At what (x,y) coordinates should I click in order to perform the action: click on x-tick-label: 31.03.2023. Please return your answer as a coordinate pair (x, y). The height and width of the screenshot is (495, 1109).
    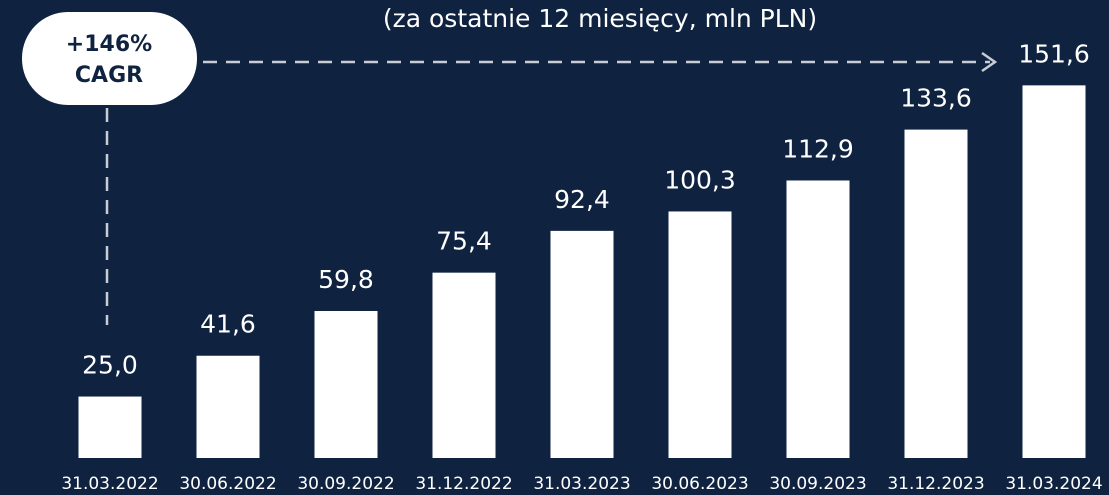
    Looking at the image, I should click on (581, 484).